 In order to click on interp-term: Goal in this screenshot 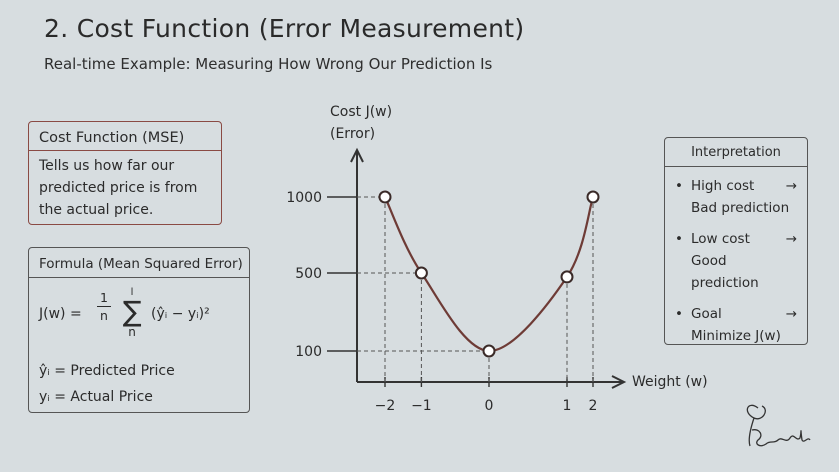, I will do `click(706, 314)`.